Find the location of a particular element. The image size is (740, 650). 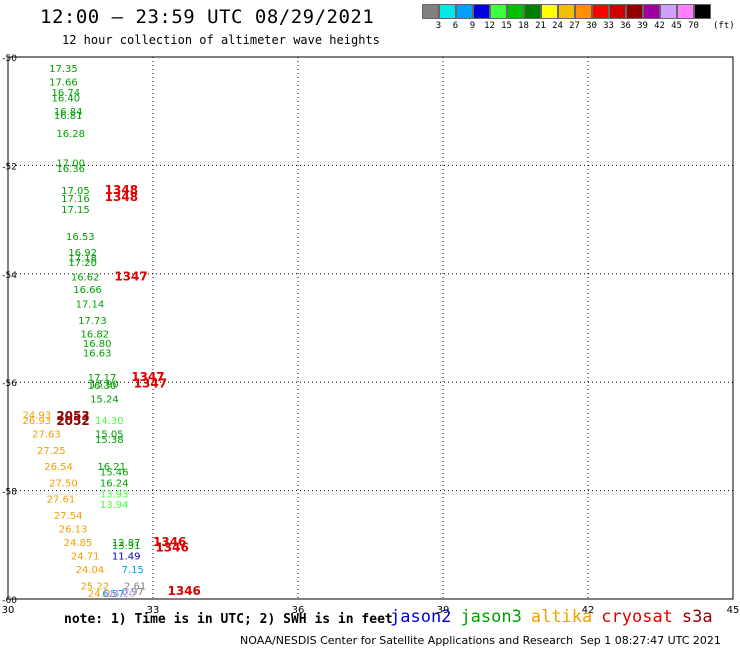

wave-height-label: 2.61 is located at coordinates (135, 586).